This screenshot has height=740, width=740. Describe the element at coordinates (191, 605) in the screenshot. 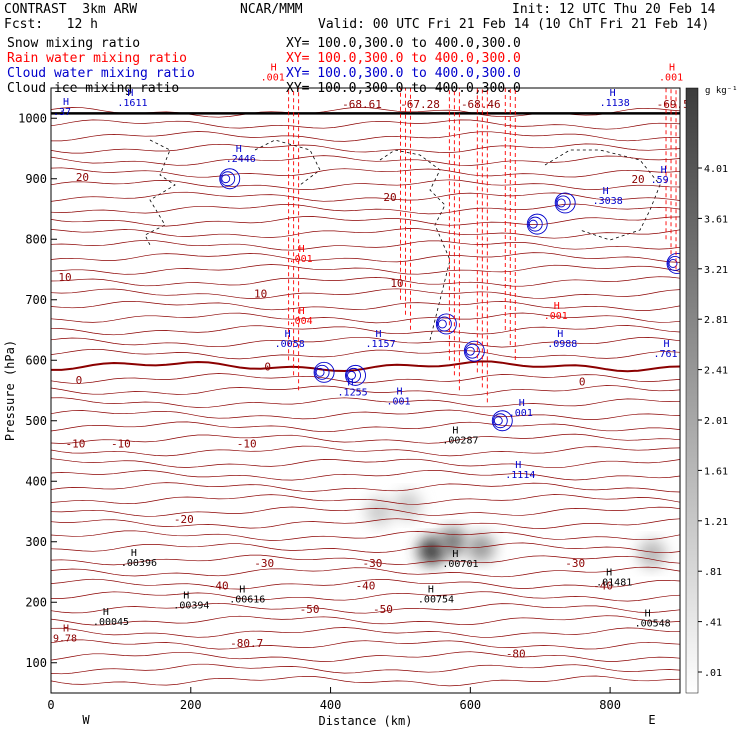

I see `max-value-label: .00394` at that location.